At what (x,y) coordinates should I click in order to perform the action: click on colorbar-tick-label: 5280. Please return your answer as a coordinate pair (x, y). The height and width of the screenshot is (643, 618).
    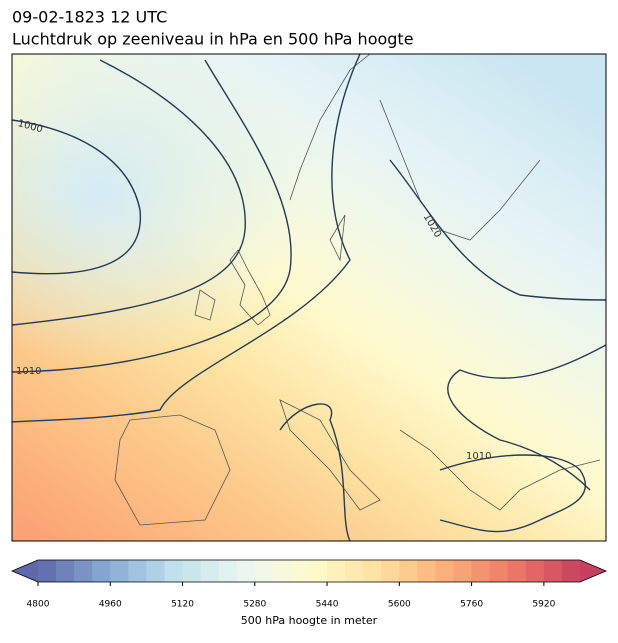
    Looking at the image, I should click on (254, 605).